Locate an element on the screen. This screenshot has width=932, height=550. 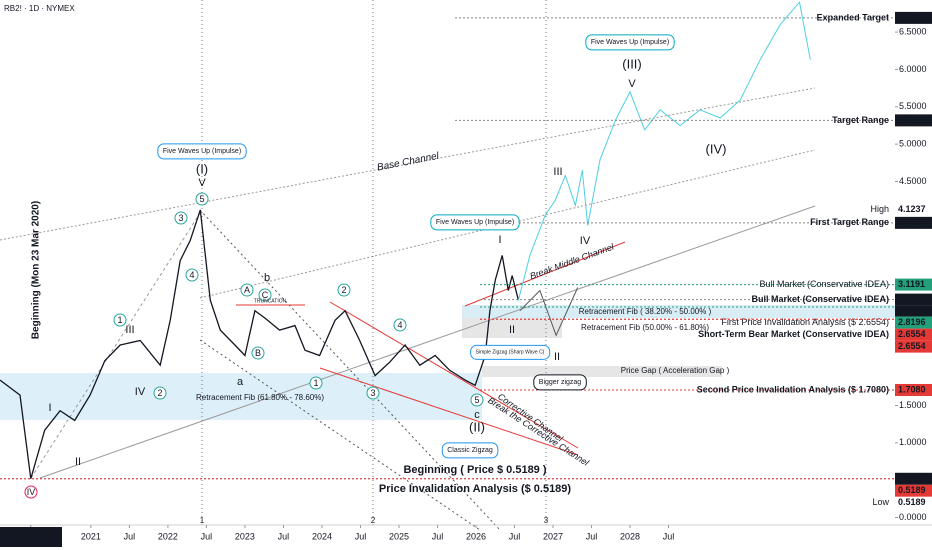
price-tag-label: 2.9180 is located at coordinates (912, 299).